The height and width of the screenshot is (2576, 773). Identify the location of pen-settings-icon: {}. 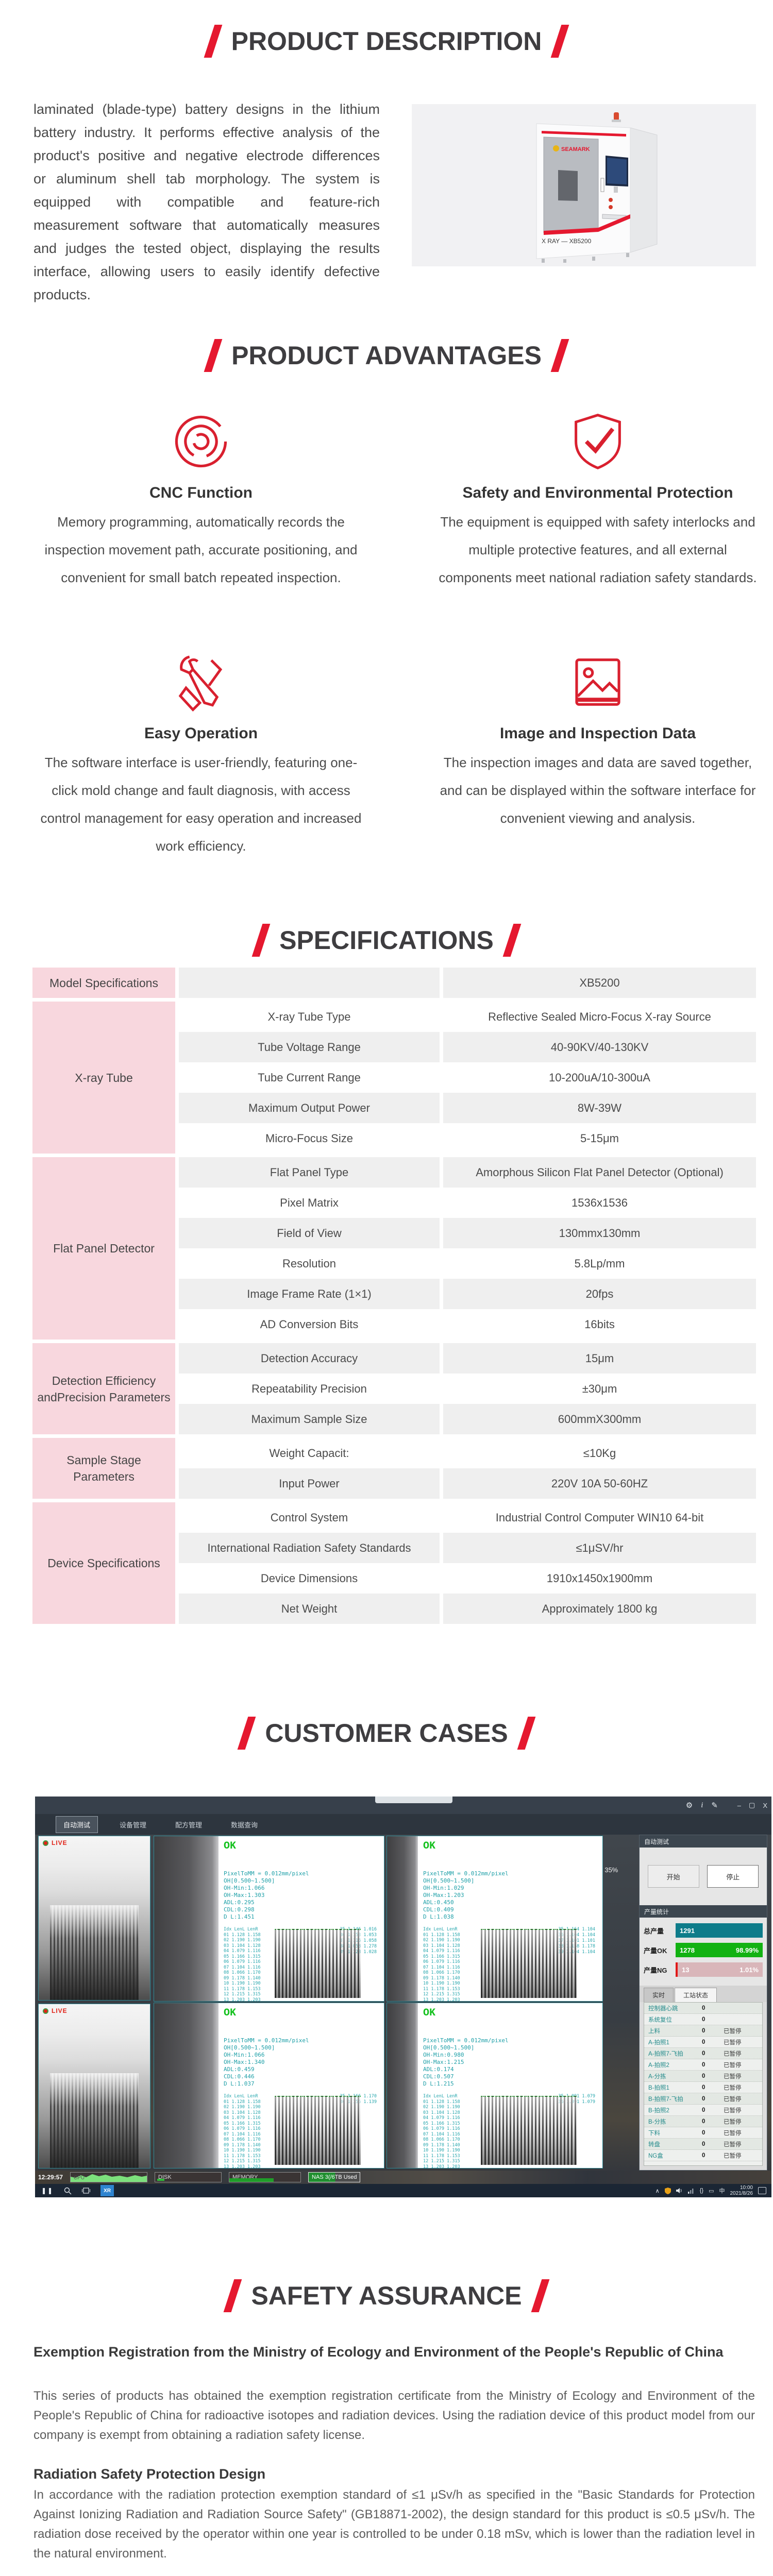
(701, 2191).